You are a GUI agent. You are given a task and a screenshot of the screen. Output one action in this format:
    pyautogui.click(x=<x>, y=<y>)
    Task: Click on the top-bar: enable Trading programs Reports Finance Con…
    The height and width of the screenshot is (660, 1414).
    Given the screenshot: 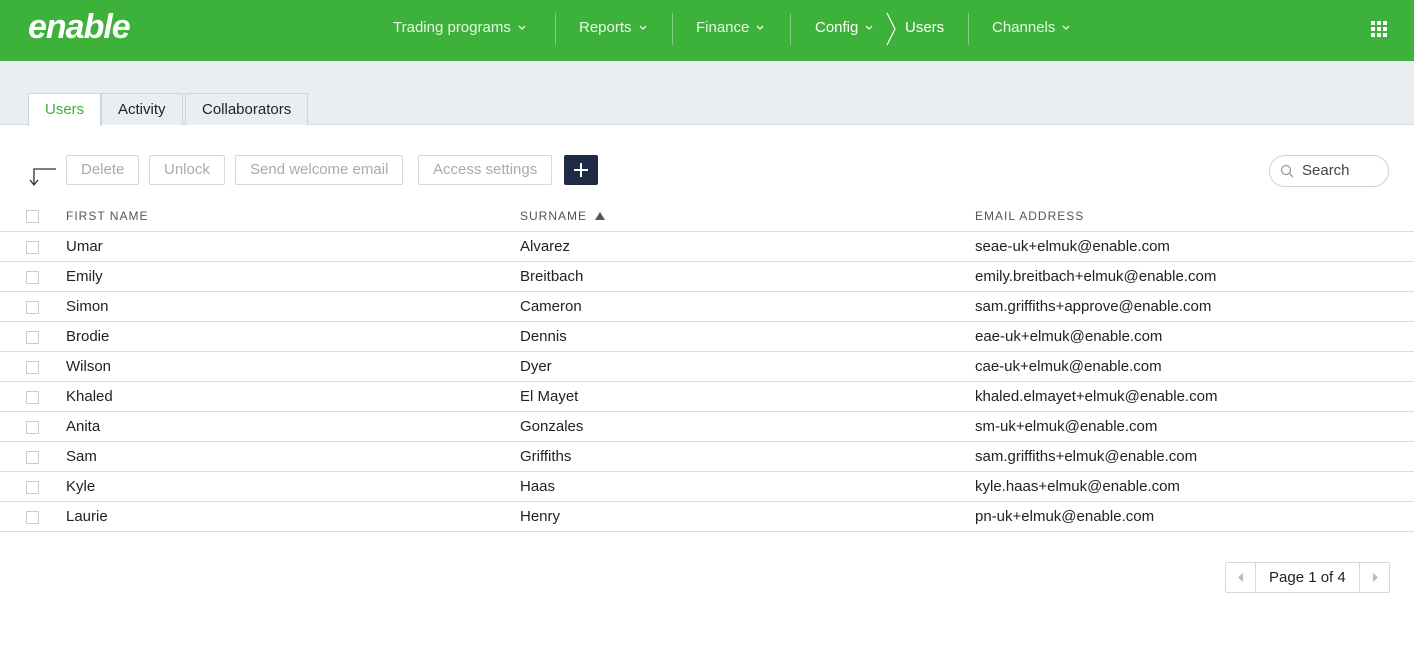 What is the action you would take?
    pyautogui.click(x=707, y=30)
    